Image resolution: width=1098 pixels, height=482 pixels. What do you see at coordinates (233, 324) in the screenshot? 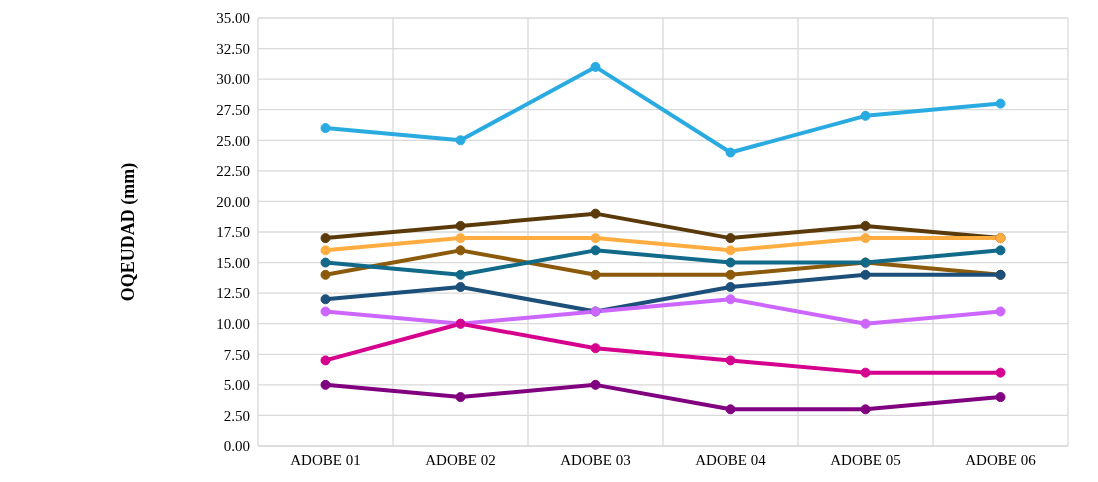
I see `y-tick-label: 10.00` at bounding box center [233, 324].